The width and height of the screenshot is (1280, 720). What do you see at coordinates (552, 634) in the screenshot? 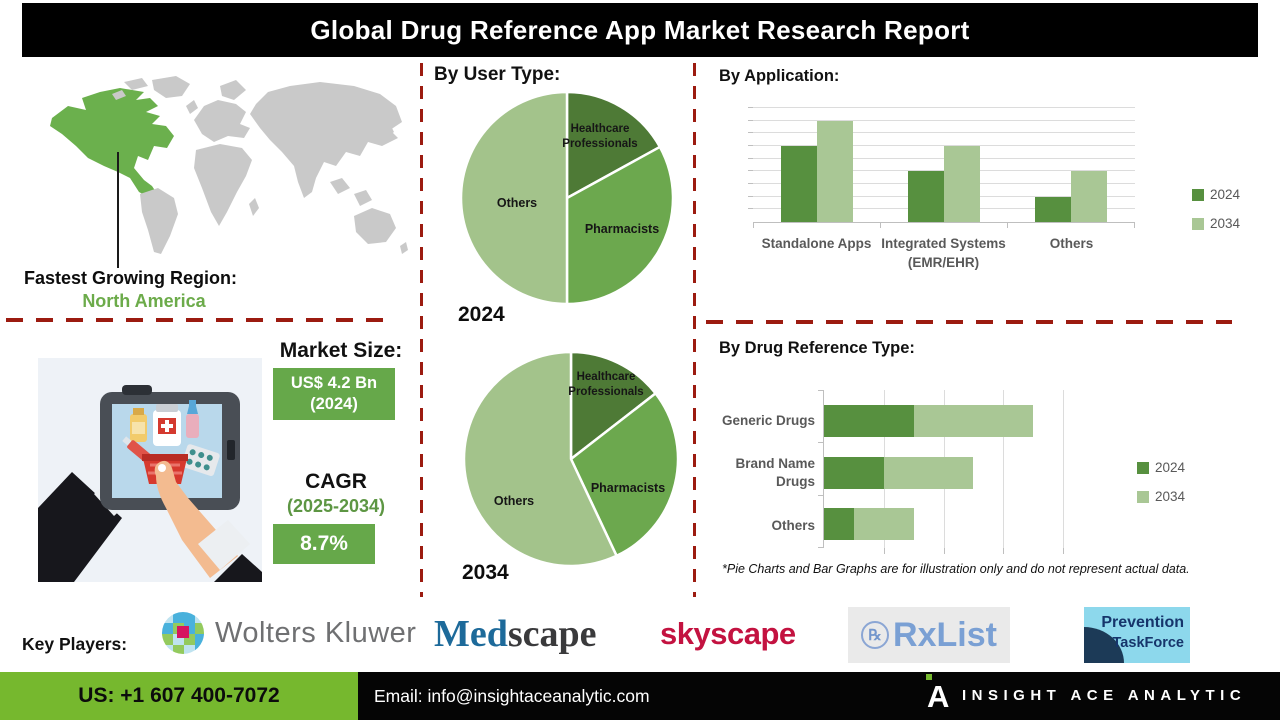
I see `medscape-wordmark-scape: scape` at bounding box center [552, 634].